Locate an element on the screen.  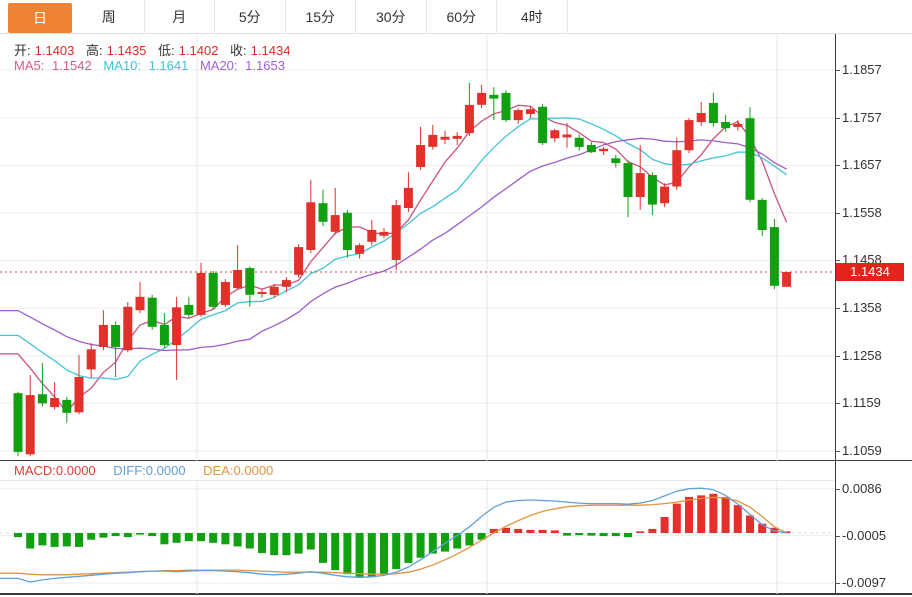
macd-histogram is located at coordinates (402, 535).